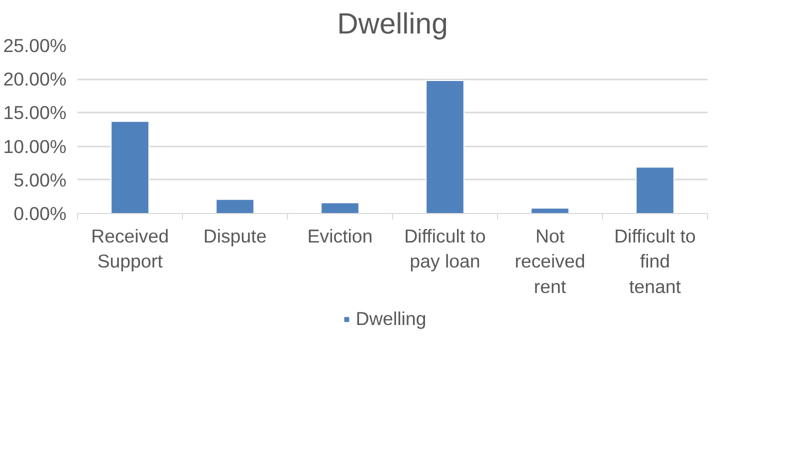  What do you see at coordinates (35, 113) in the screenshot?
I see `y-tick-label: 15.00%` at bounding box center [35, 113].